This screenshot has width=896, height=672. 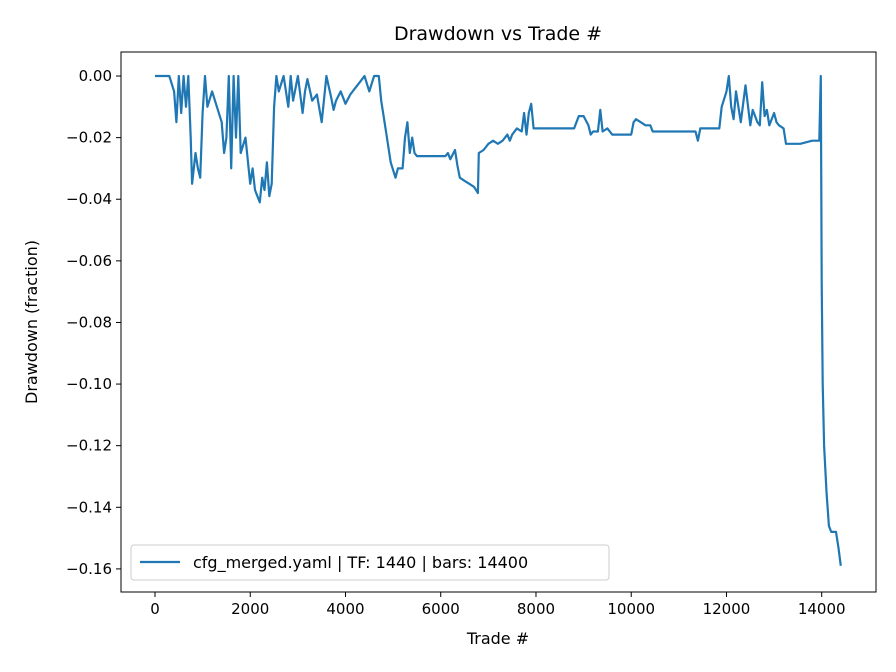 I want to click on x-tick-label: 10000, so click(x=631, y=609).